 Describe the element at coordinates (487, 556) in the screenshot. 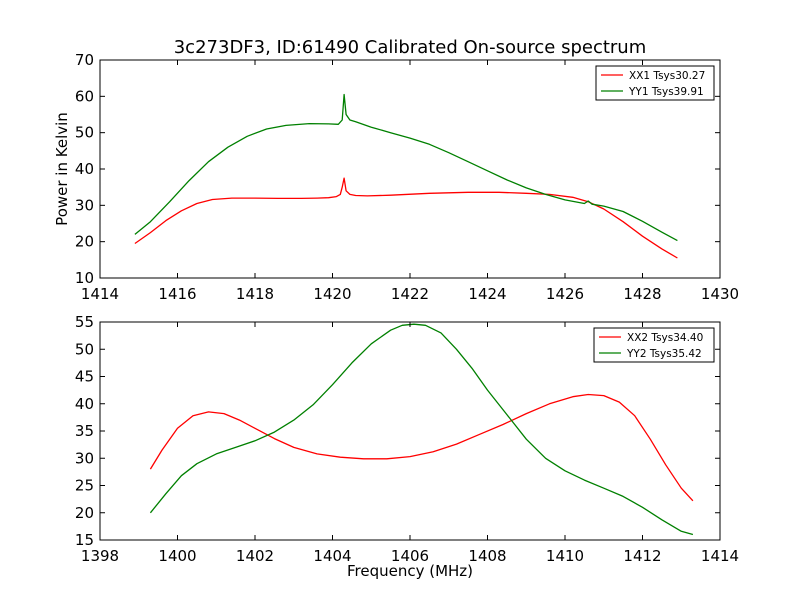

I see `x-tick-label: 1408` at that location.